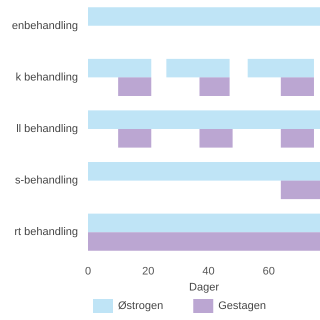  What do you see at coordinates (45, 26) in the screenshot?
I see `y-tick-label: enbehandling` at bounding box center [45, 26].